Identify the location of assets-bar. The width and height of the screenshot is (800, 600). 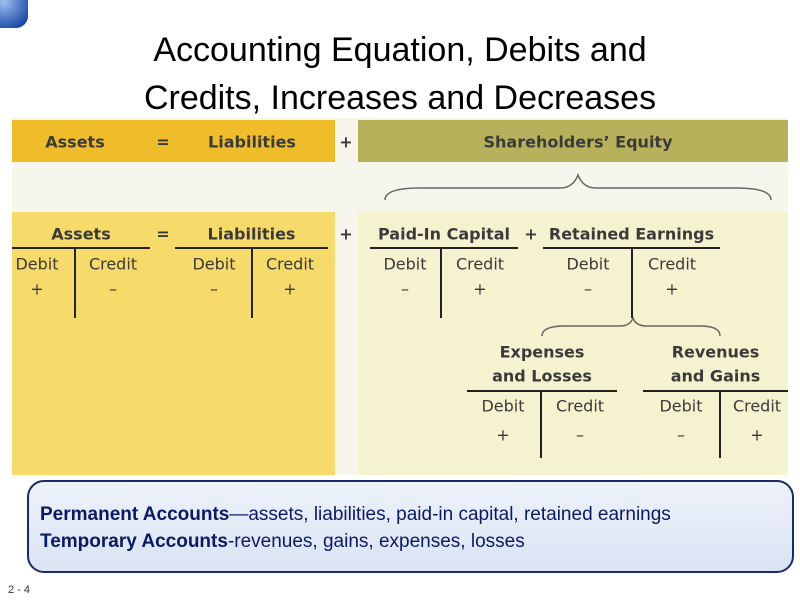
(173, 141).